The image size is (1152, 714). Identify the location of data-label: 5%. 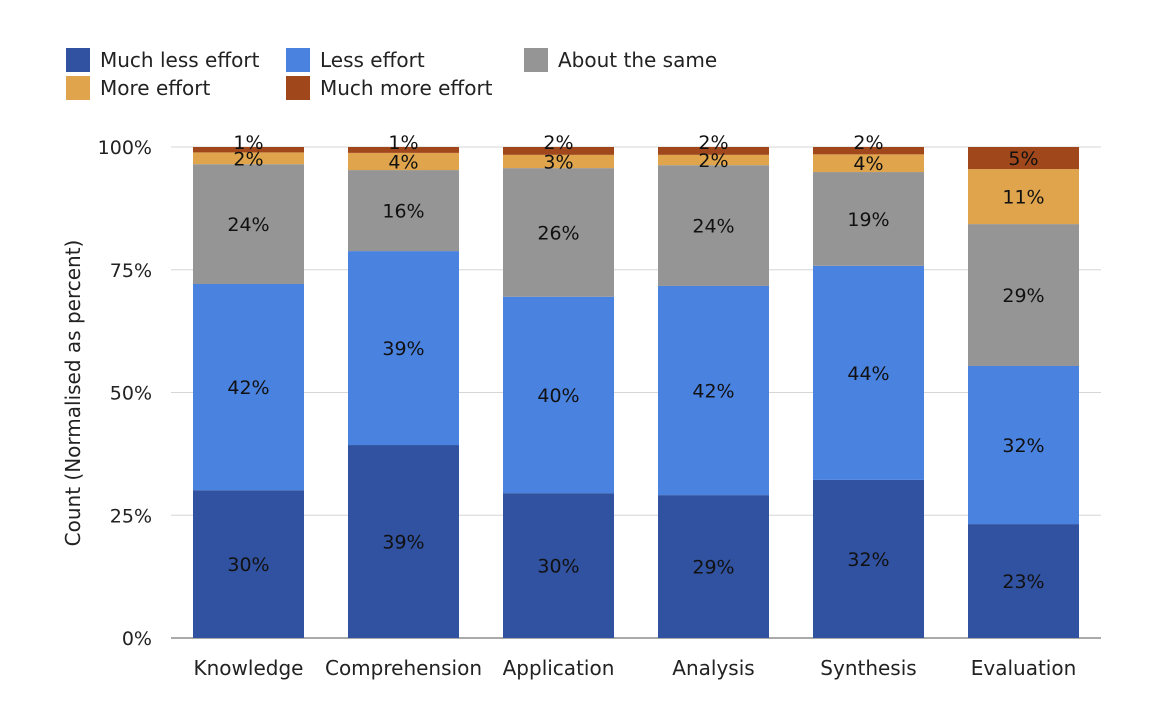
(1023, 159).